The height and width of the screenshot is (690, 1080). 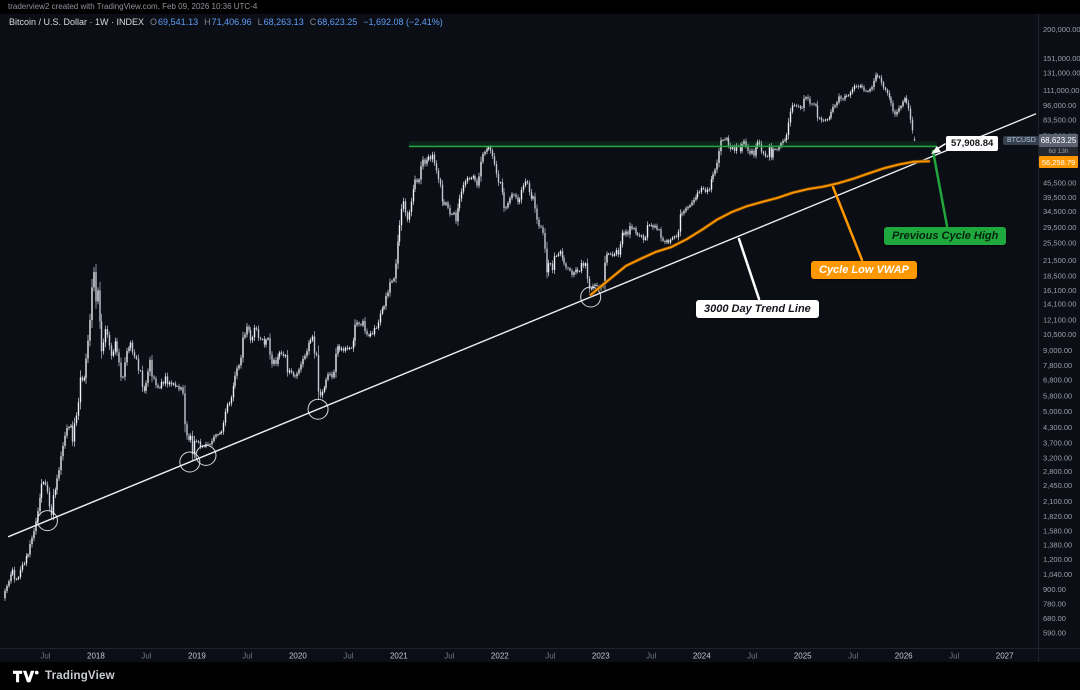 I want to click on low-value: 68,263.13, so click(x=283, y=22).